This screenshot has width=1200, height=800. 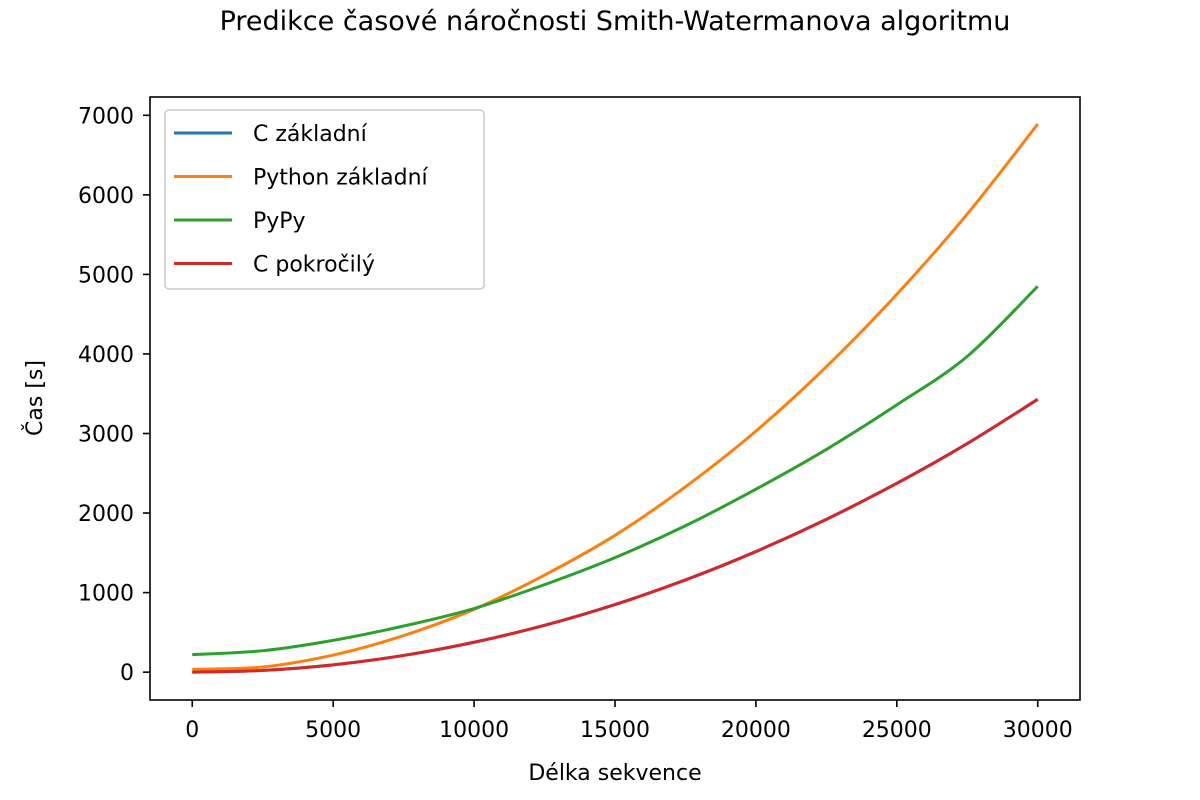 I want to click on y-tick-label: 6000, so click(x=106, y=196).